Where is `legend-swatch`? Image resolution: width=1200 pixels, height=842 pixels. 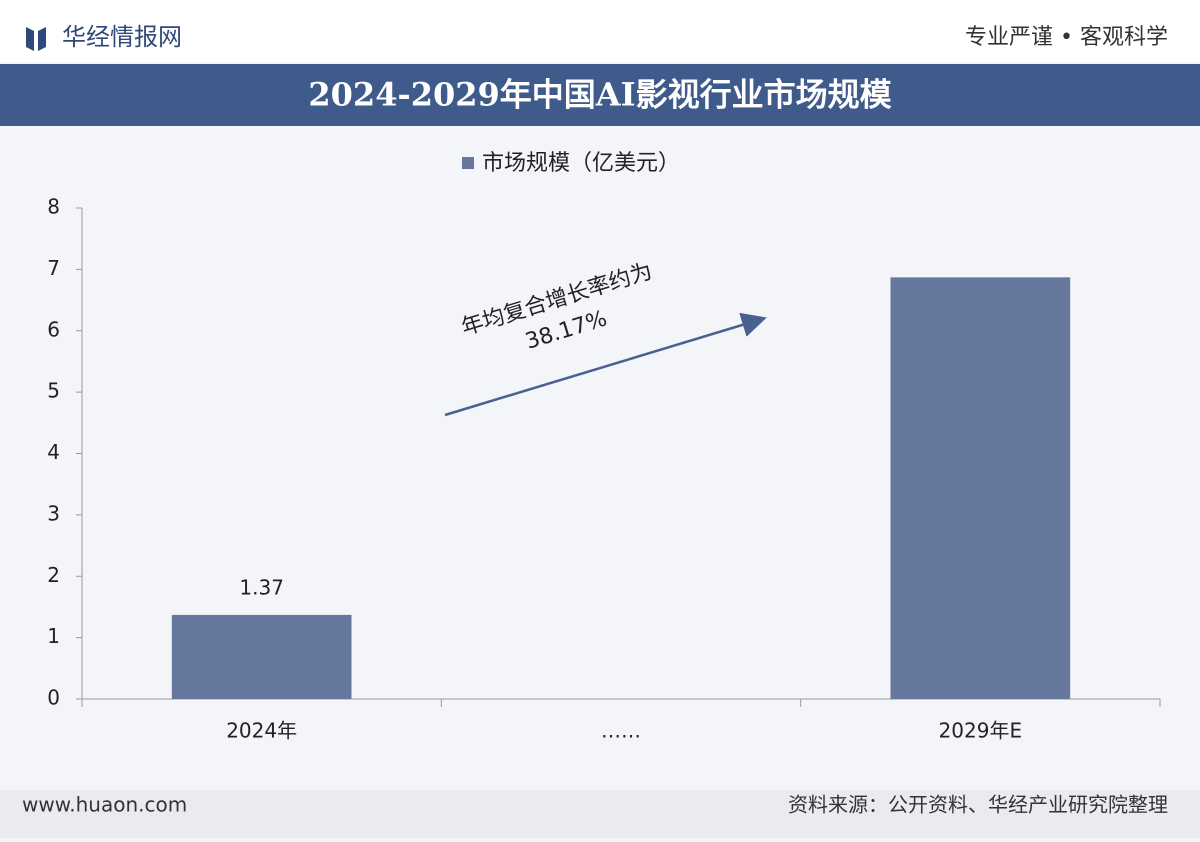
legend-swatch is located at coordinates (468, 163).